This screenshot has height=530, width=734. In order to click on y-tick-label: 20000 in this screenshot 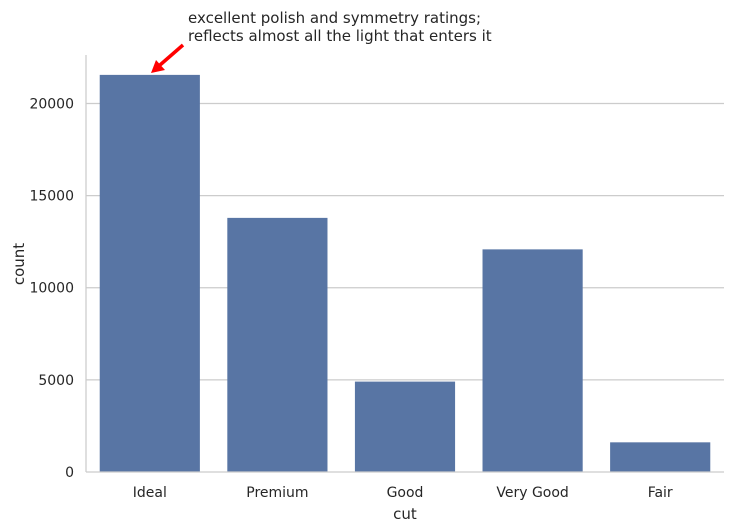, I will do `click(51, 104)`.